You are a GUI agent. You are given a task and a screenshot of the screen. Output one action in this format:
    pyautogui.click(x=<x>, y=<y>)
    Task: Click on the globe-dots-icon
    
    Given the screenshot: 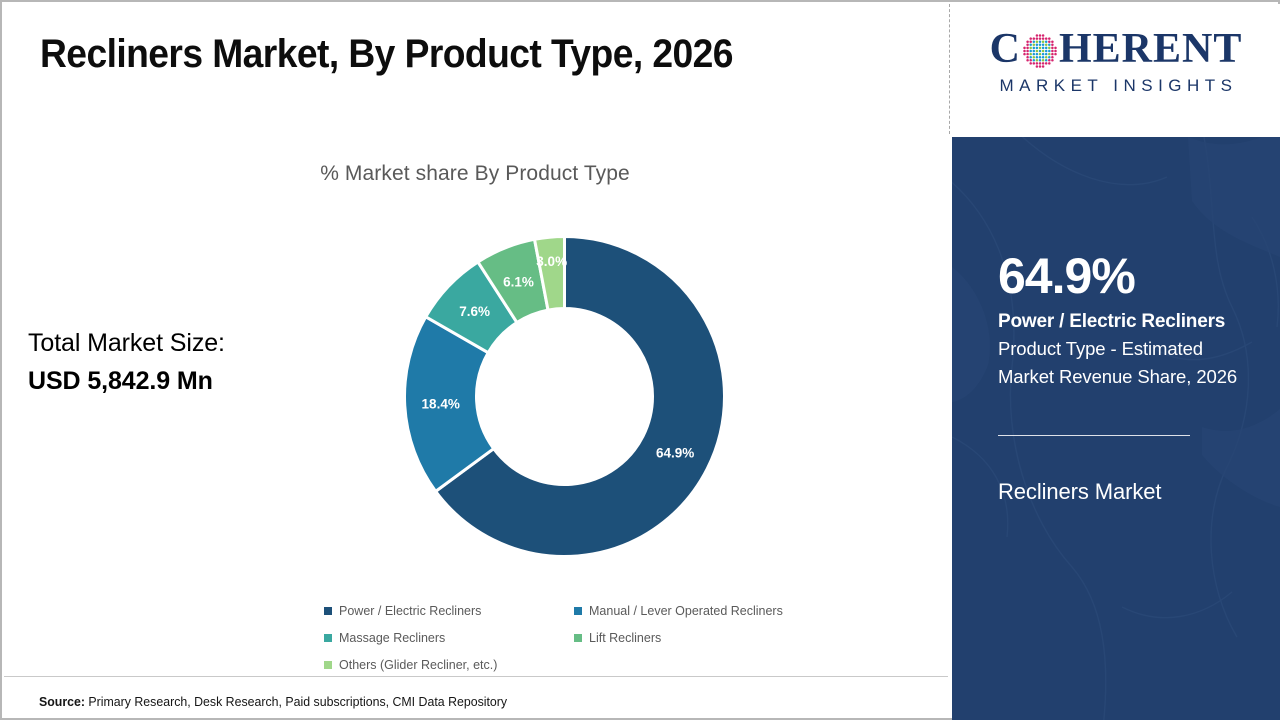 What is the action you would take?
    pyautogui.click(x=1040, y=51)
    